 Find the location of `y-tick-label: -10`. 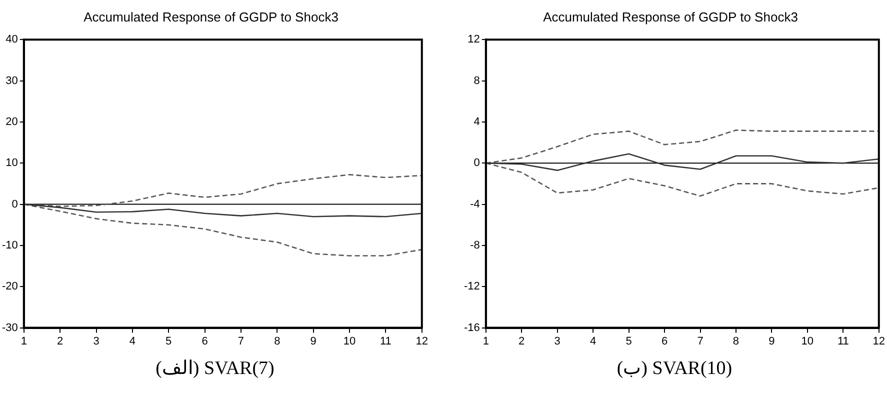

y-tick-label: -10 is located at coordinates (10, 245).